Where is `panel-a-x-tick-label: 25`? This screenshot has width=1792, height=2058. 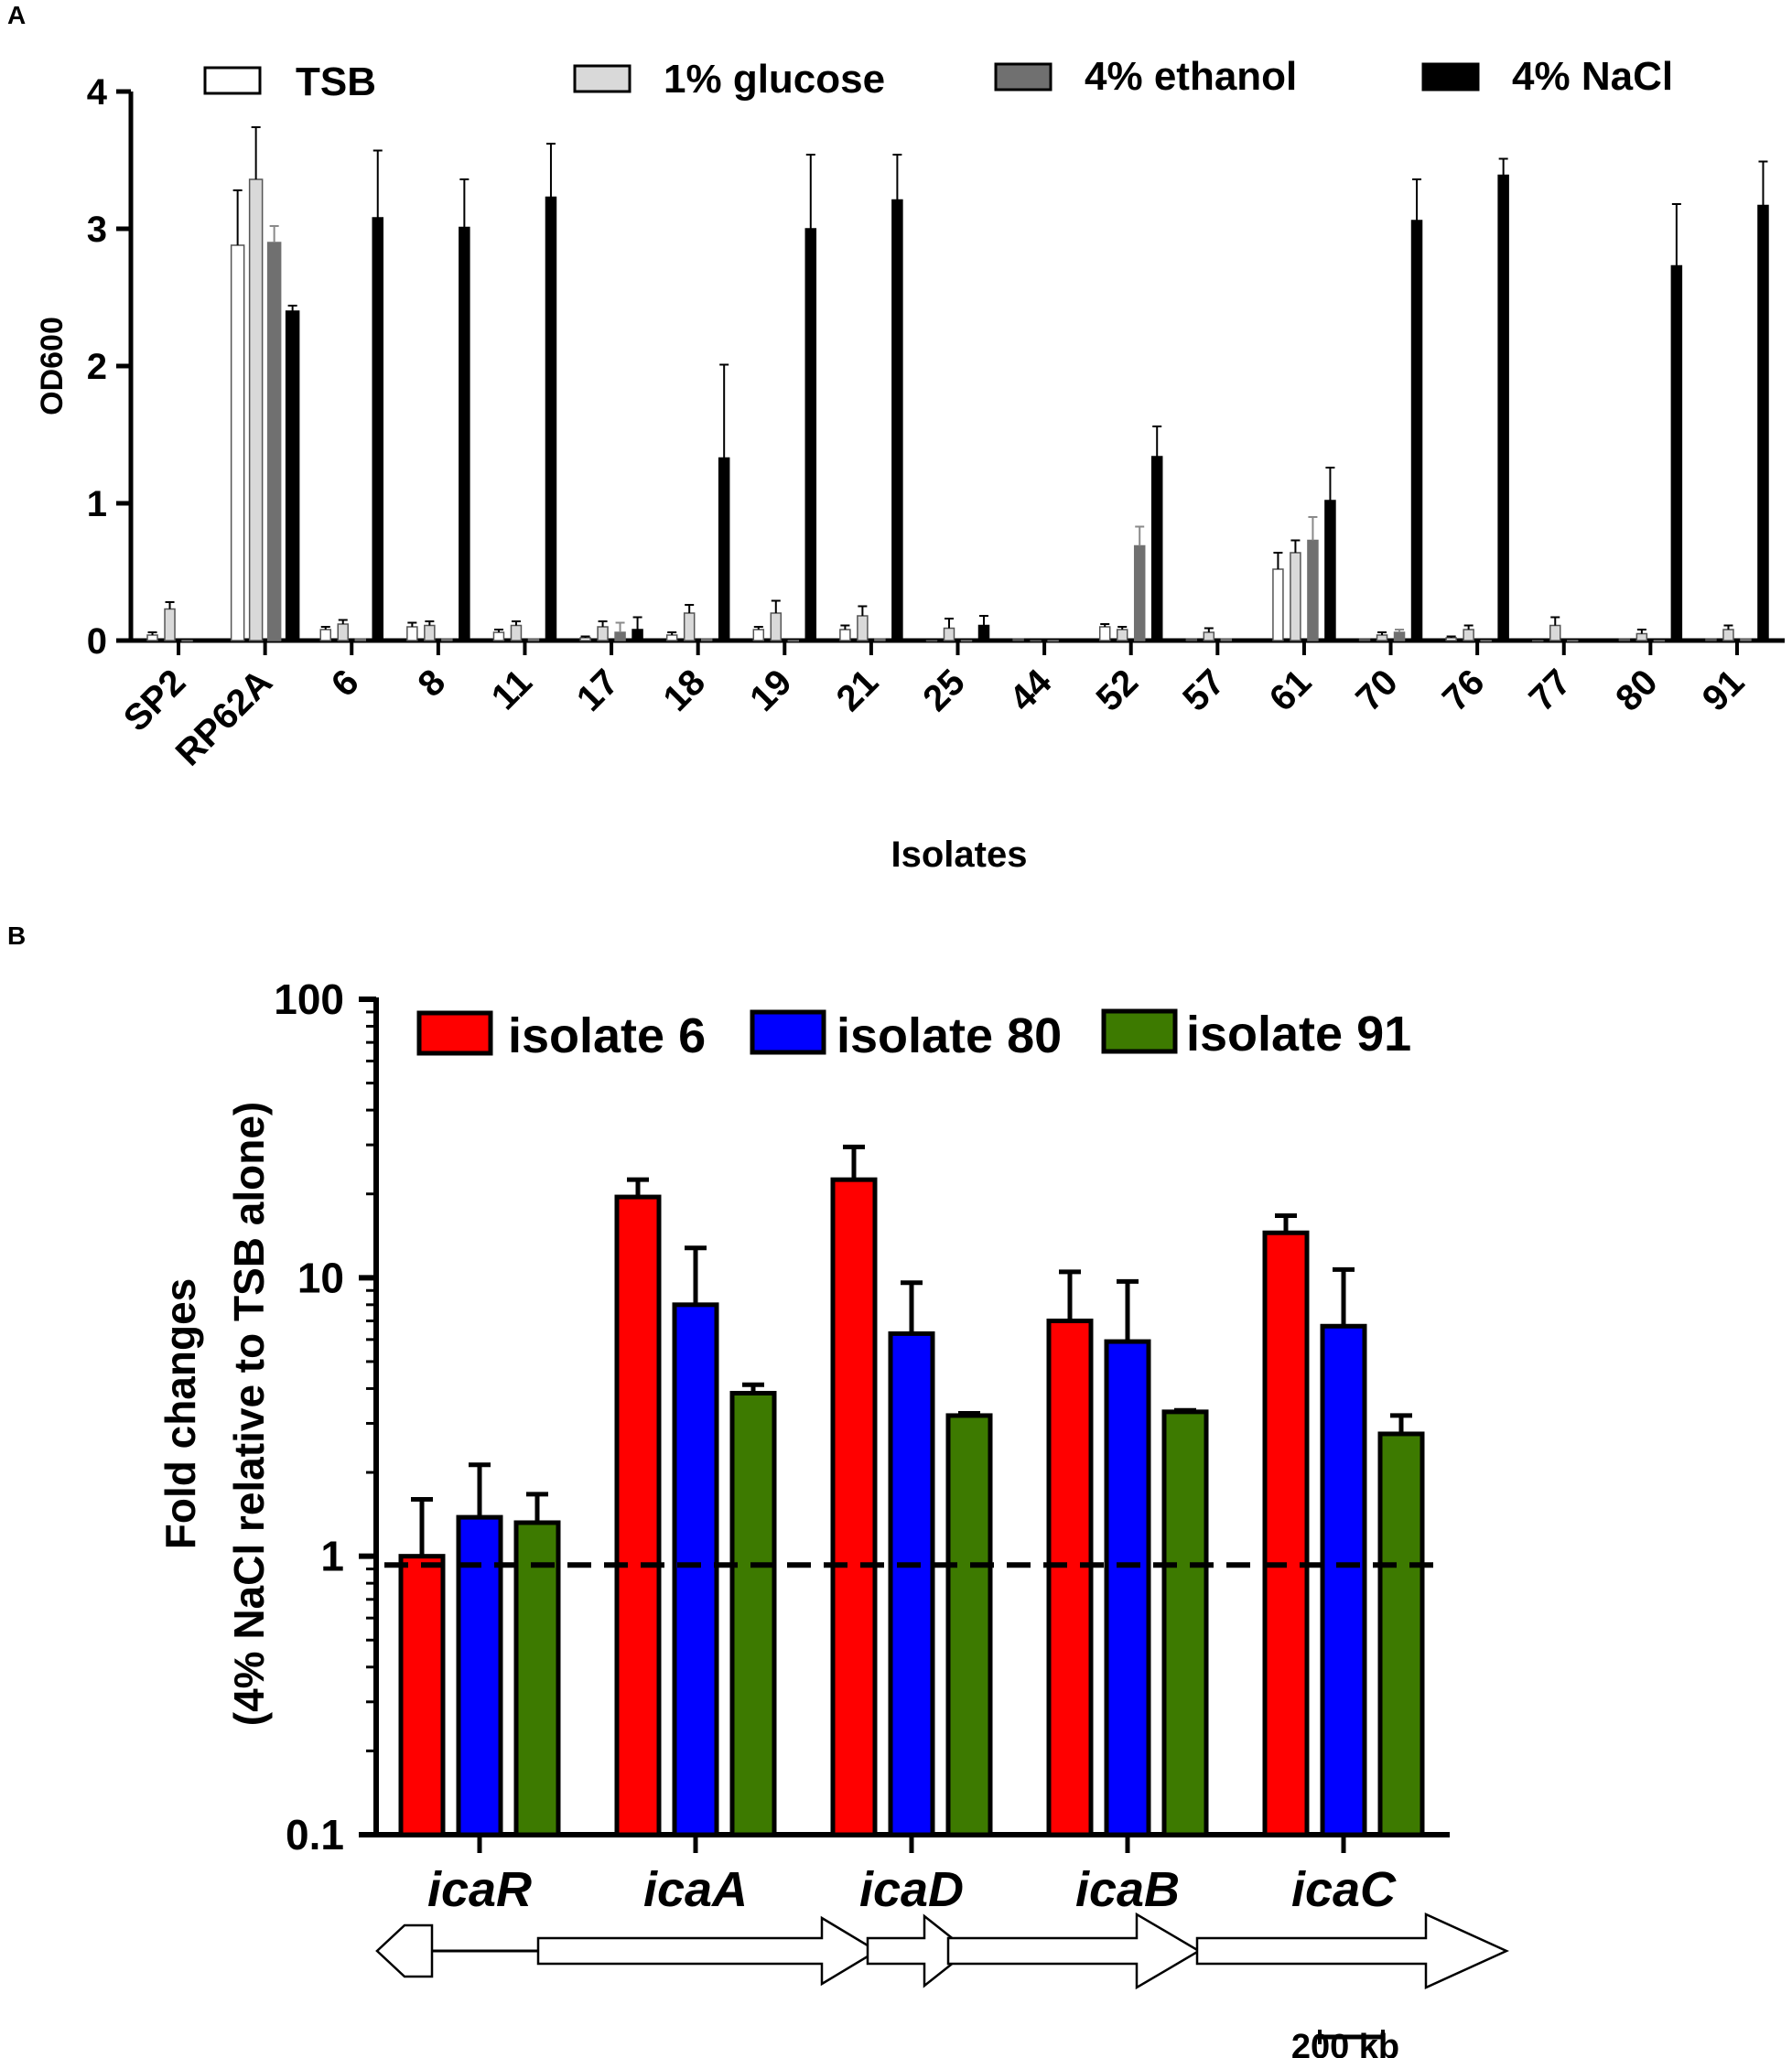
panel-a-x-tick-label: 25 is located at coordinates (944, 691).